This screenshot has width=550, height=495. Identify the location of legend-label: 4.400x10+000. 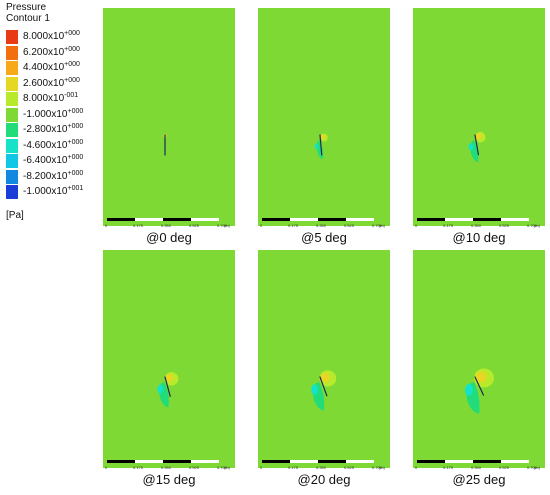
(51, 67).